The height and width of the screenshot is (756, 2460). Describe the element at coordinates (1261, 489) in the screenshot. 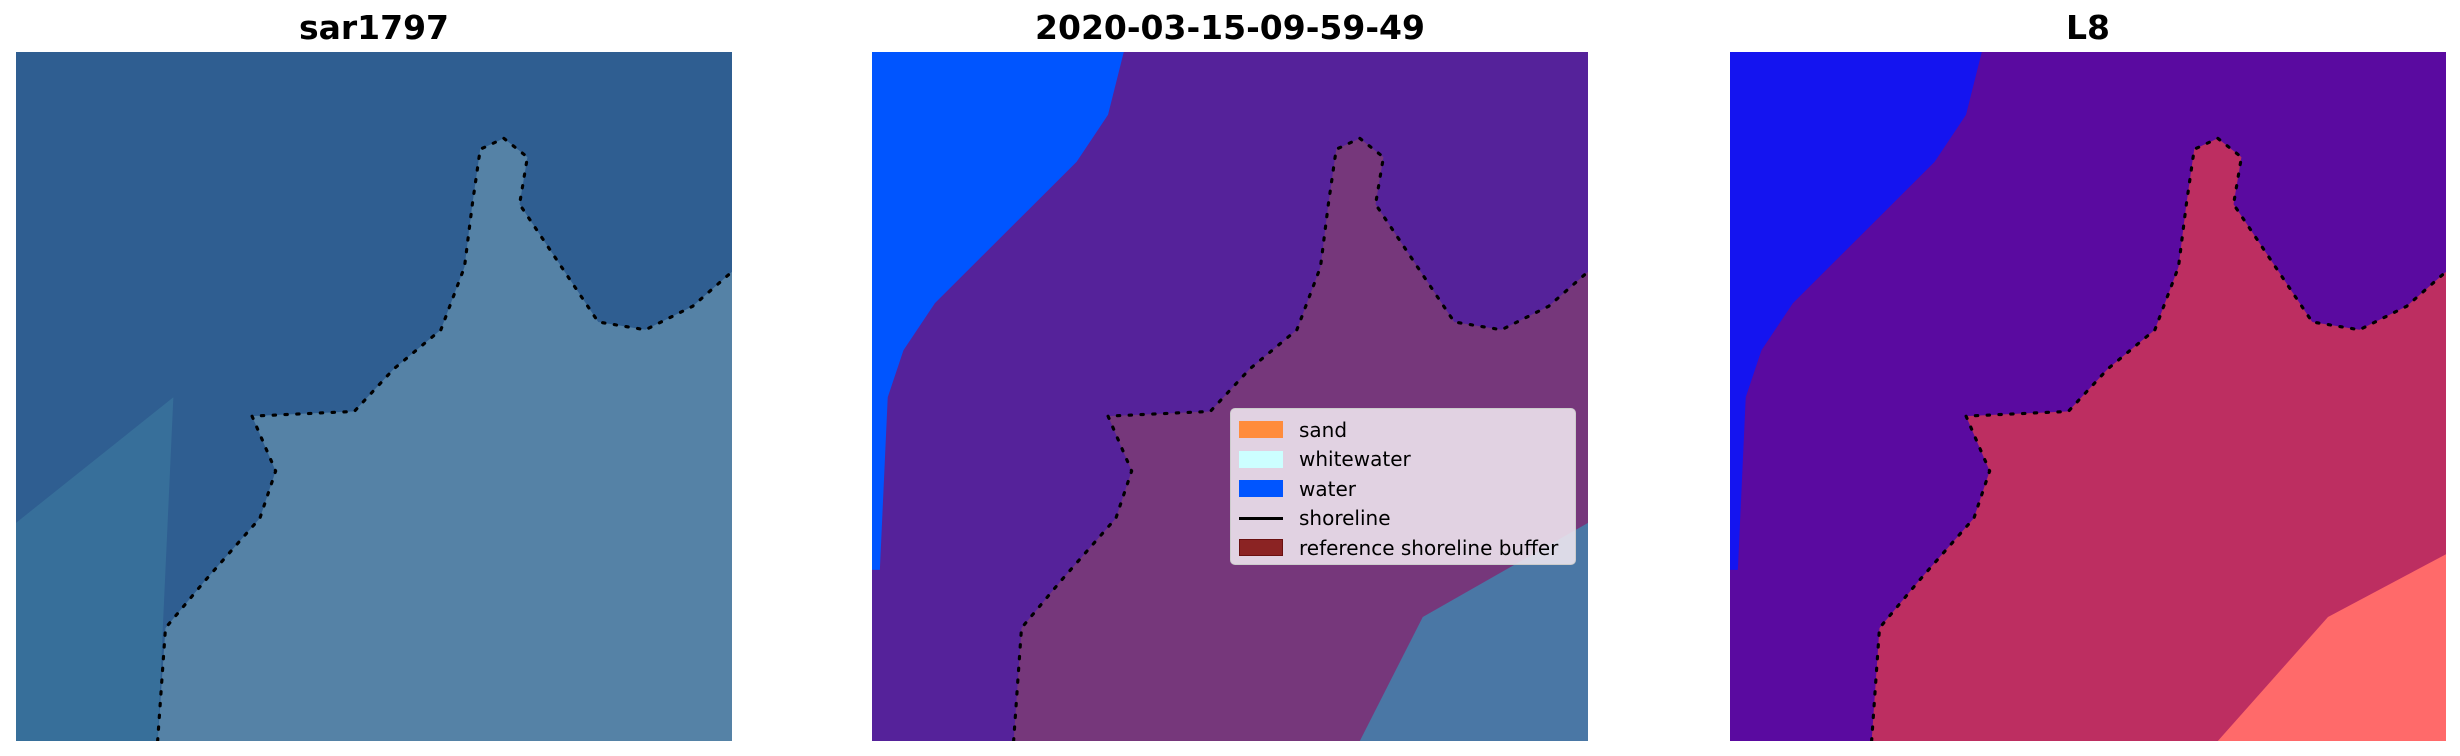

I see `water-swatch` at that location.